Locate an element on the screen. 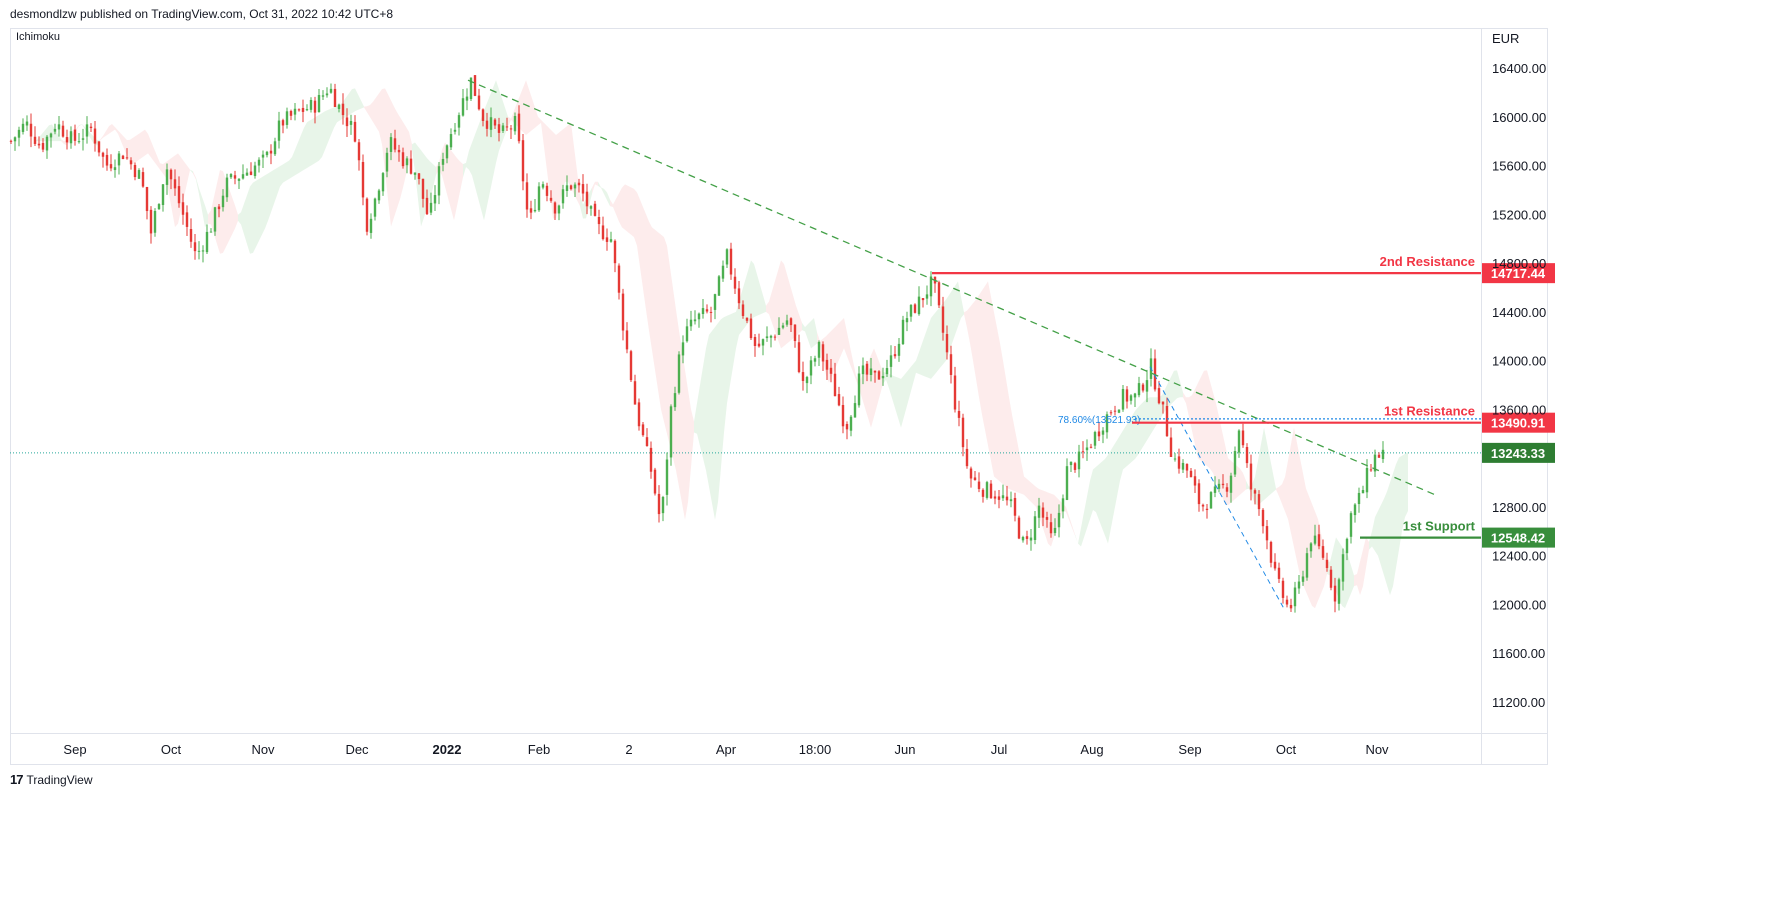 The width and height of the screenshot is (1787, 907). y-tick-label: 12800.00 is located at coordinates (1519, 507).